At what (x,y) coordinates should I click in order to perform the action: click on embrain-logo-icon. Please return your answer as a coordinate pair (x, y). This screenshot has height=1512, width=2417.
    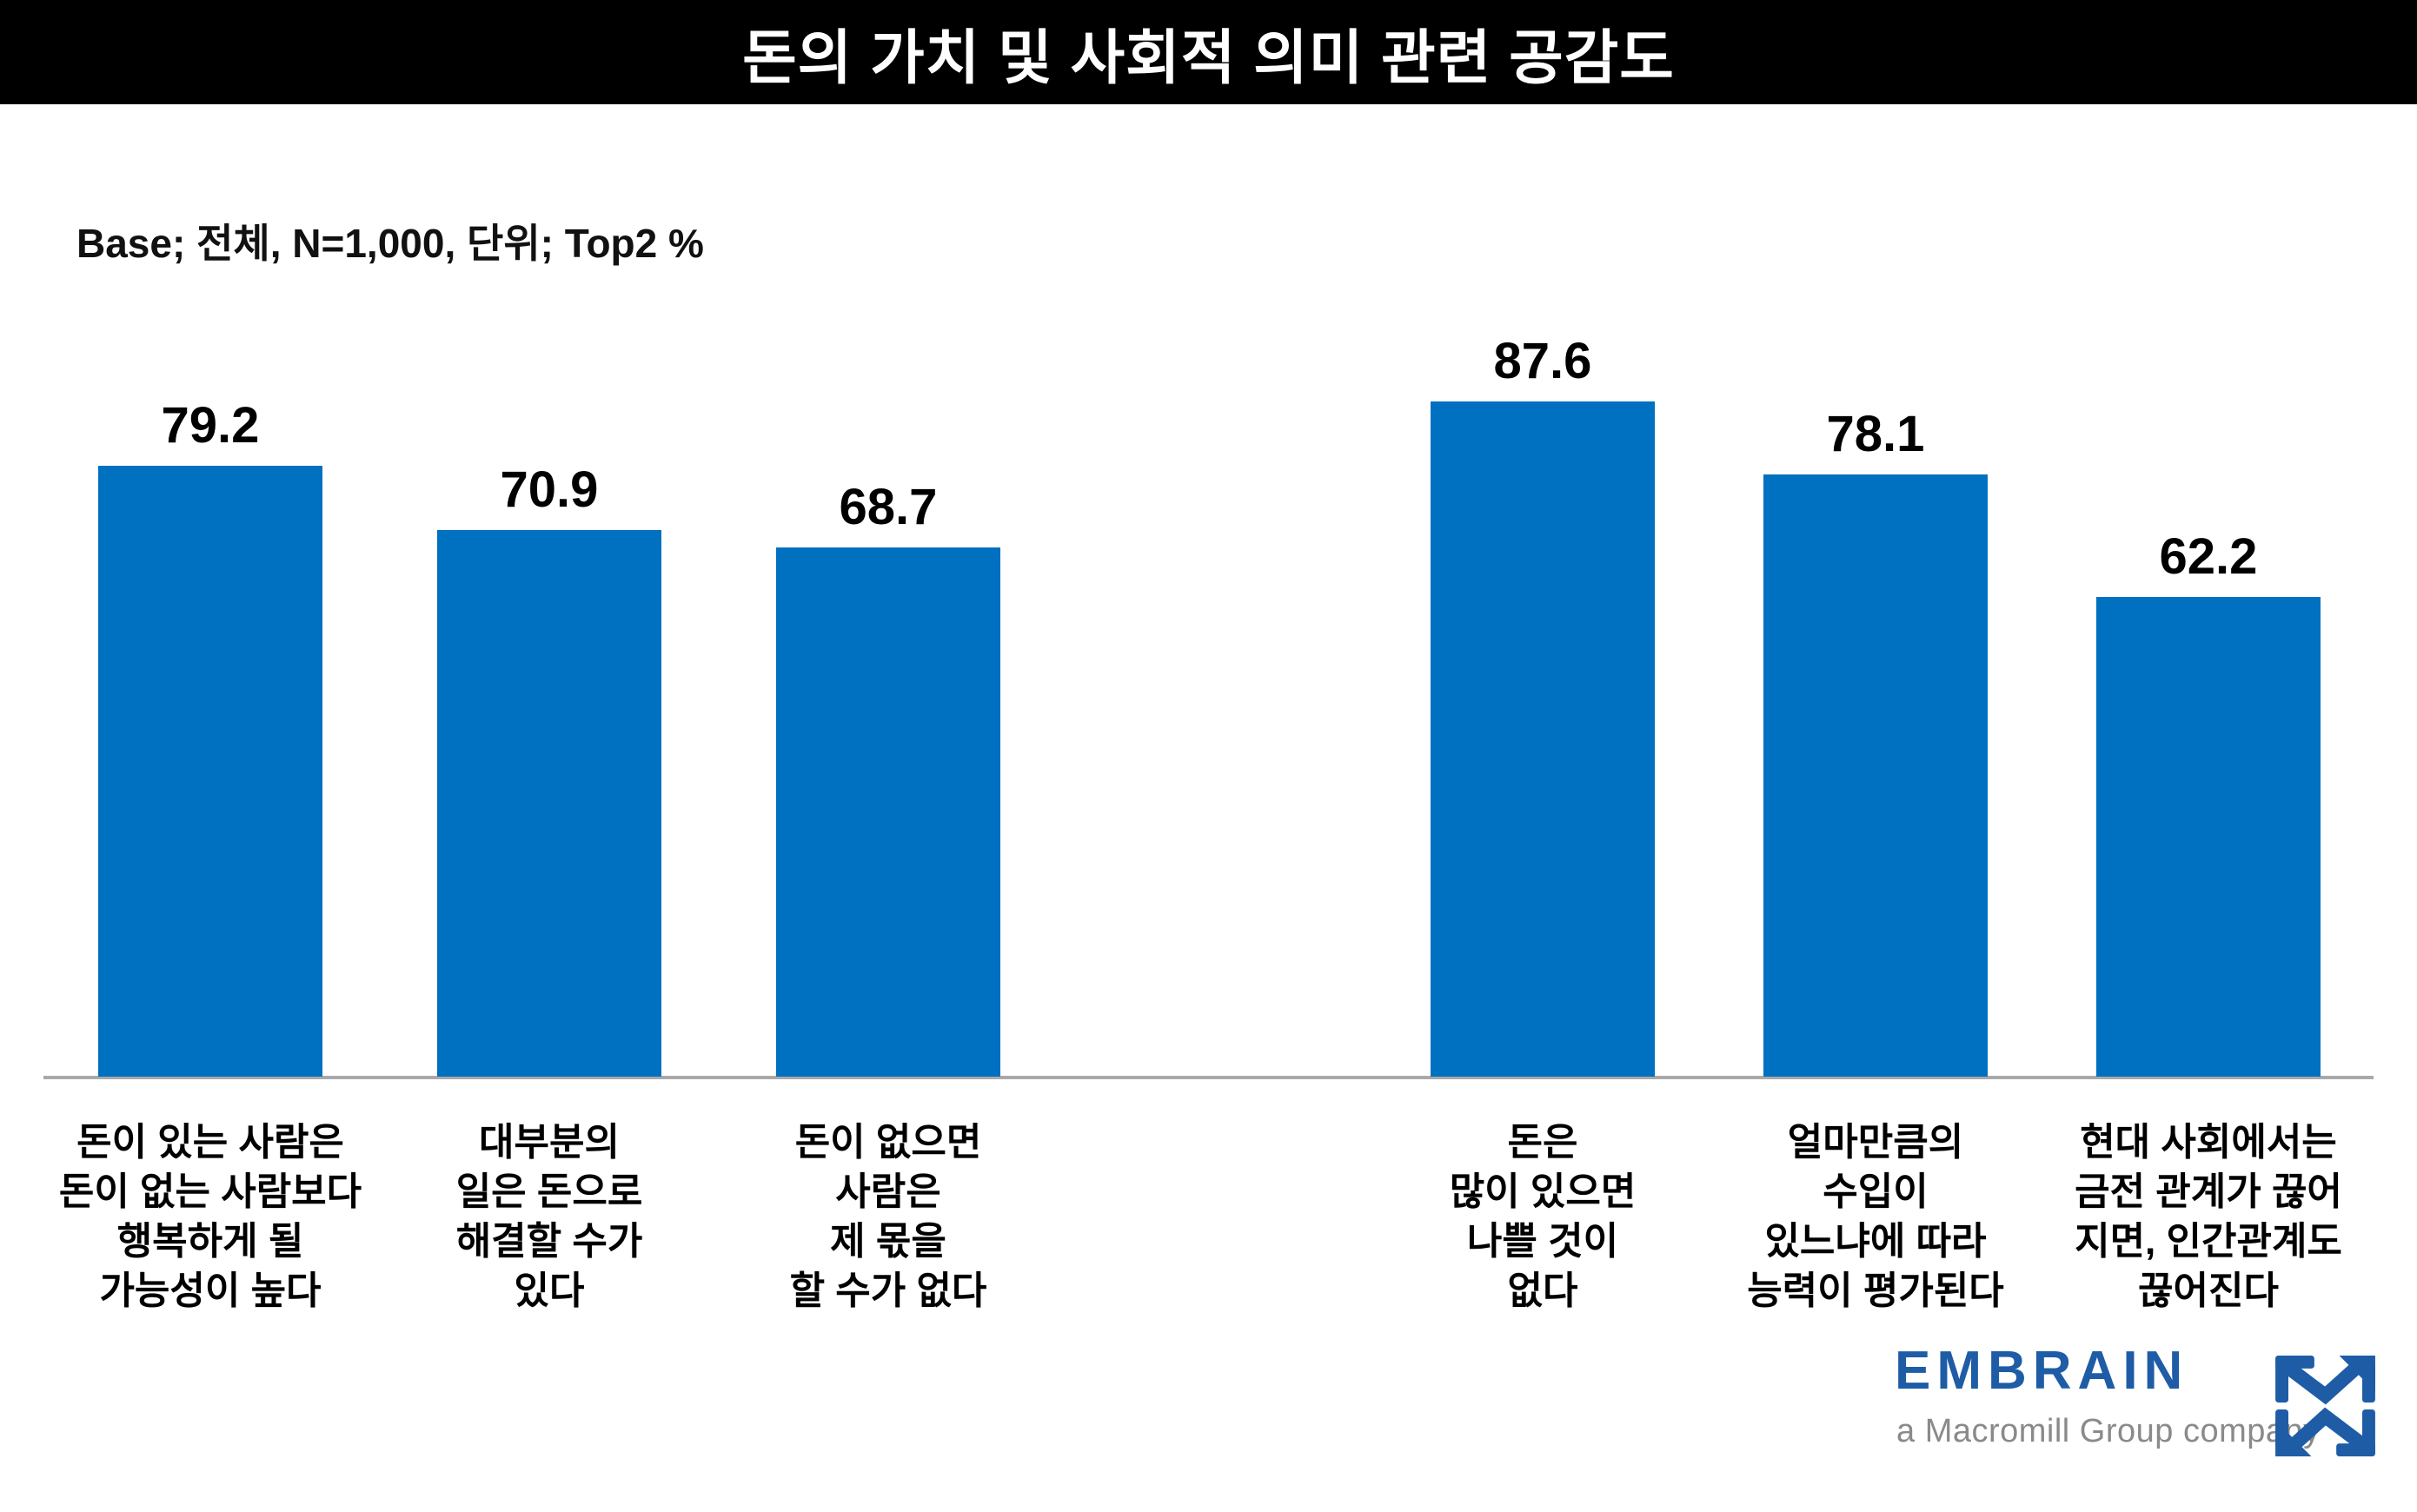
    Looking at the image, I should click on (2325, 1406).